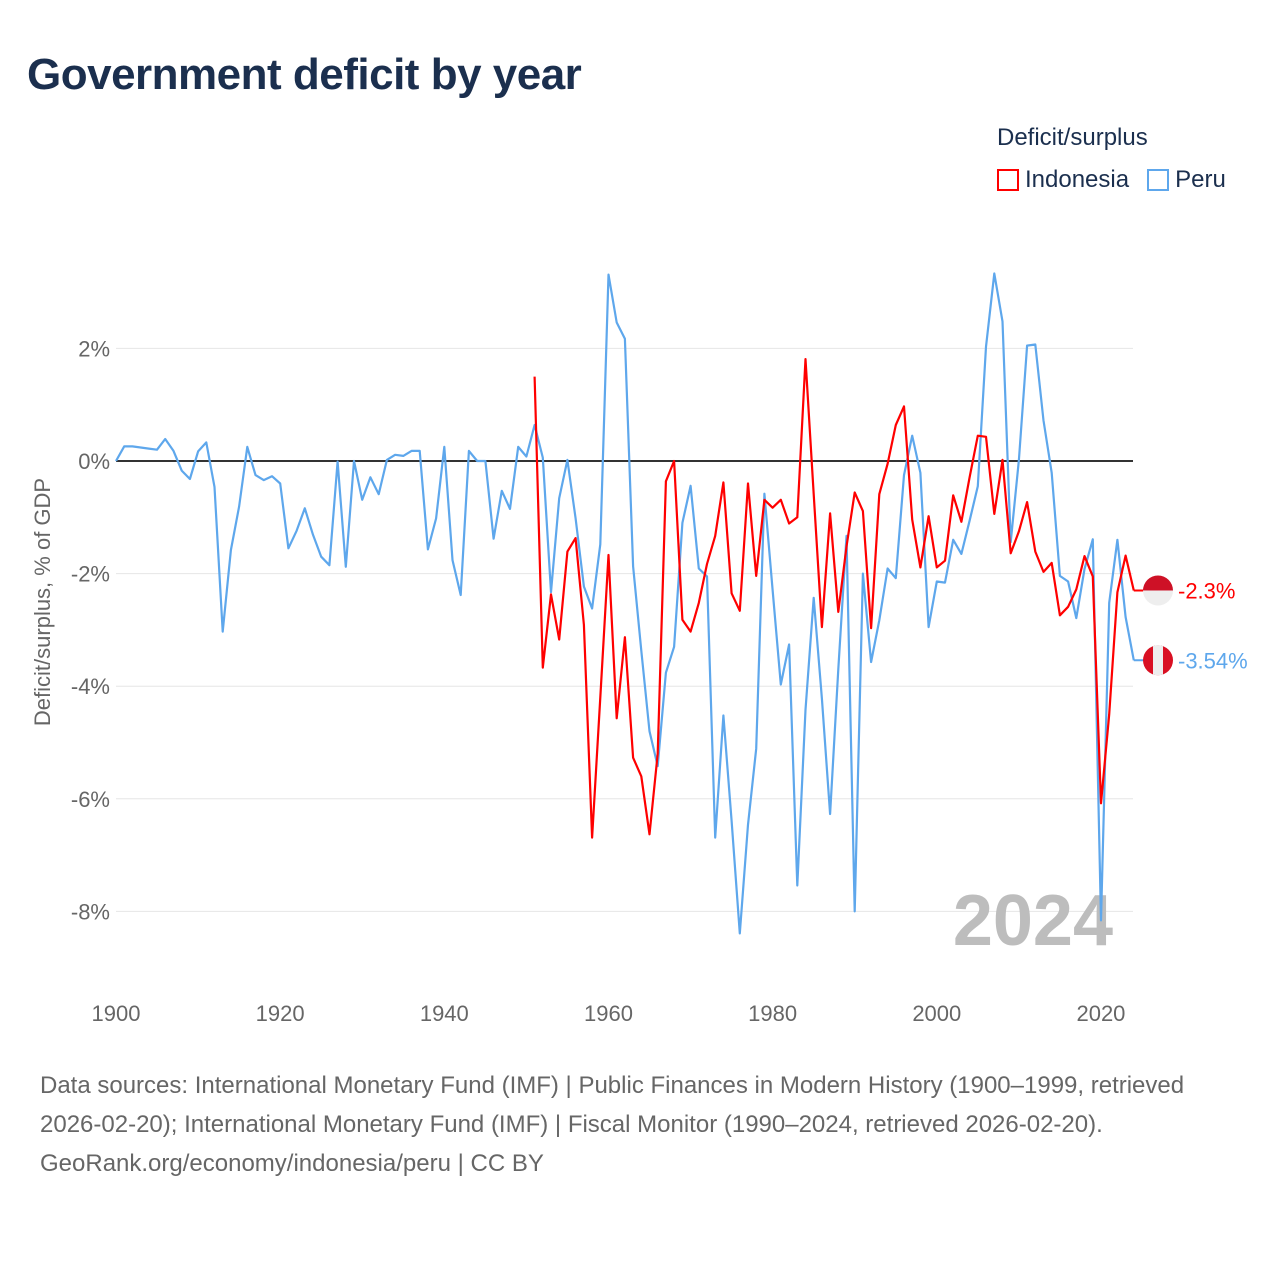 This screenshot has width=1280, height=1280. Describe the element at coordinates (1033, 921) in the screenshot. I see `year-watermark: 2024` at that location.